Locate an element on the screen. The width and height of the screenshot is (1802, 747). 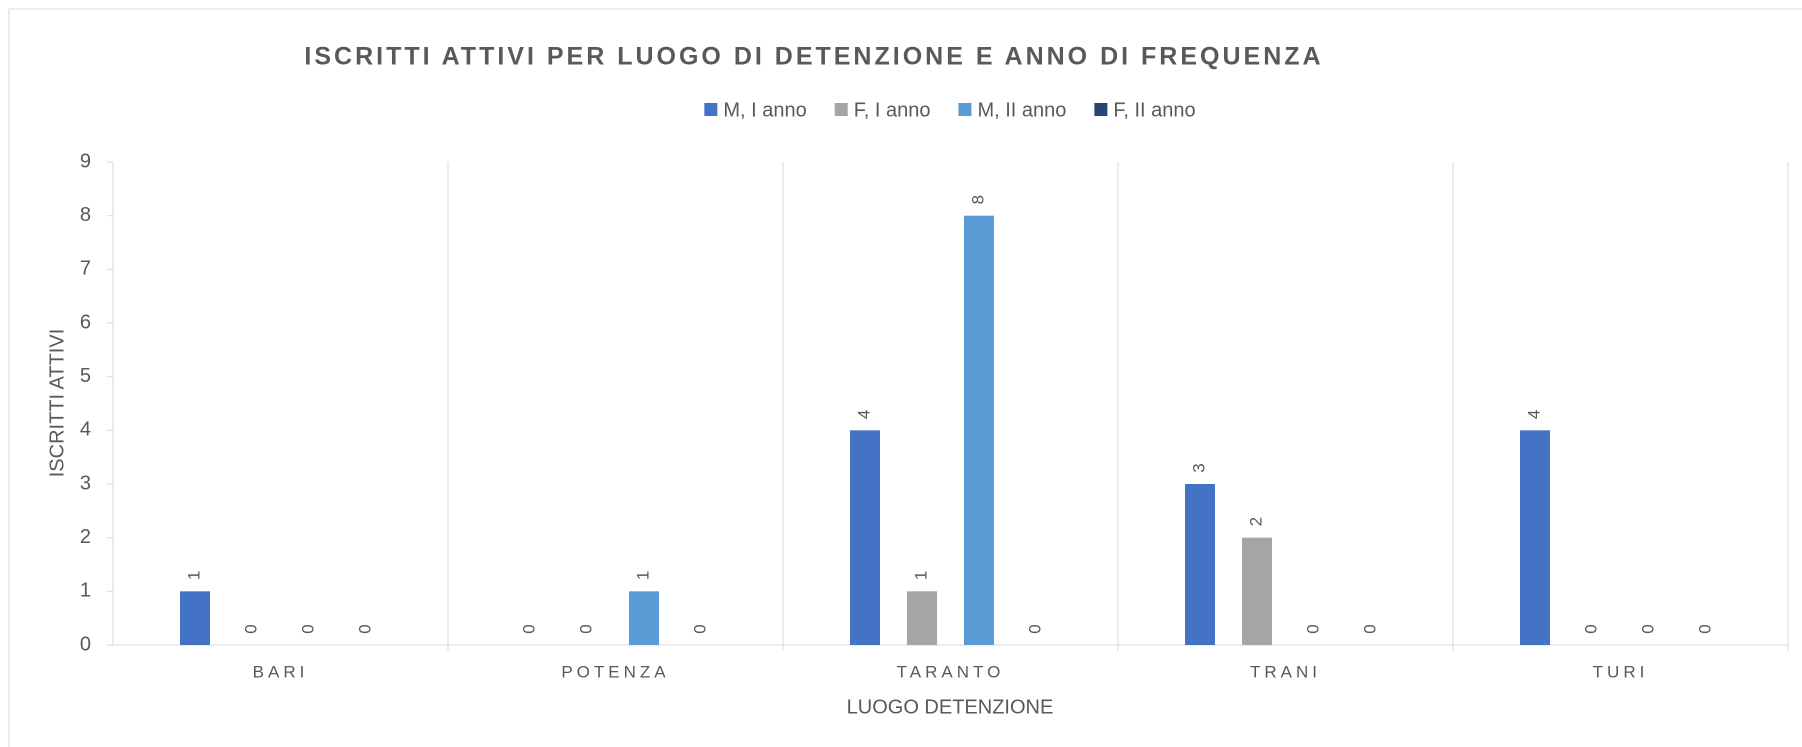
x-tick-label: TARANTO is located at coordinates (951, 671).